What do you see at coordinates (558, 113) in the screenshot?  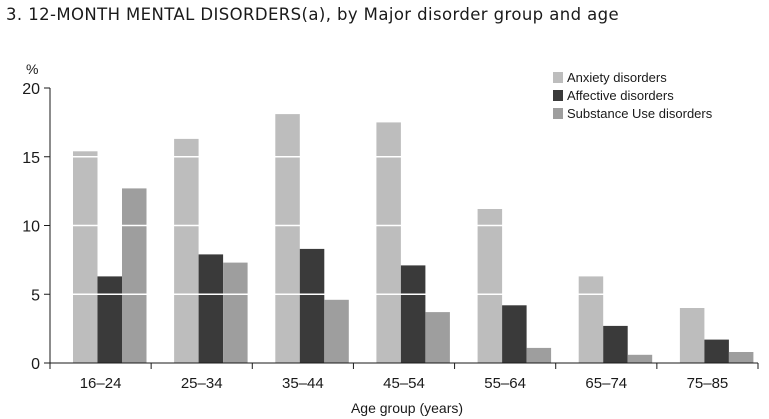 I see `legend-swatch-substance-use-disorders` at bounding box center [558, 113].